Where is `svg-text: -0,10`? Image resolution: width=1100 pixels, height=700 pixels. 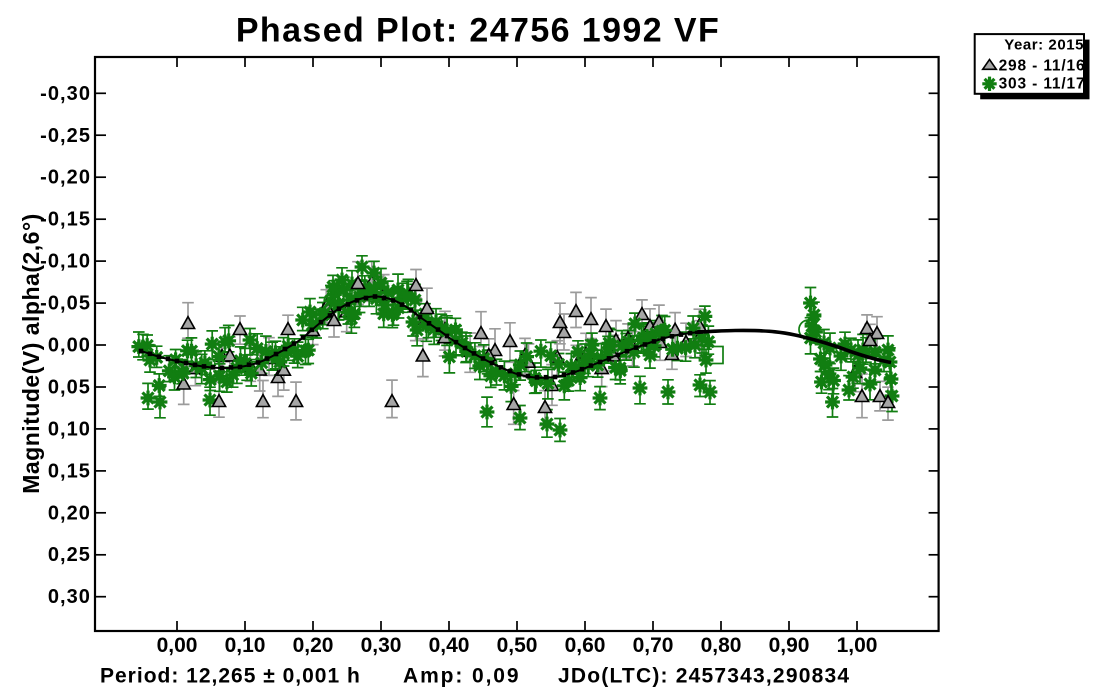 svg-text: -0,10 is located at coordinates (65, 262).